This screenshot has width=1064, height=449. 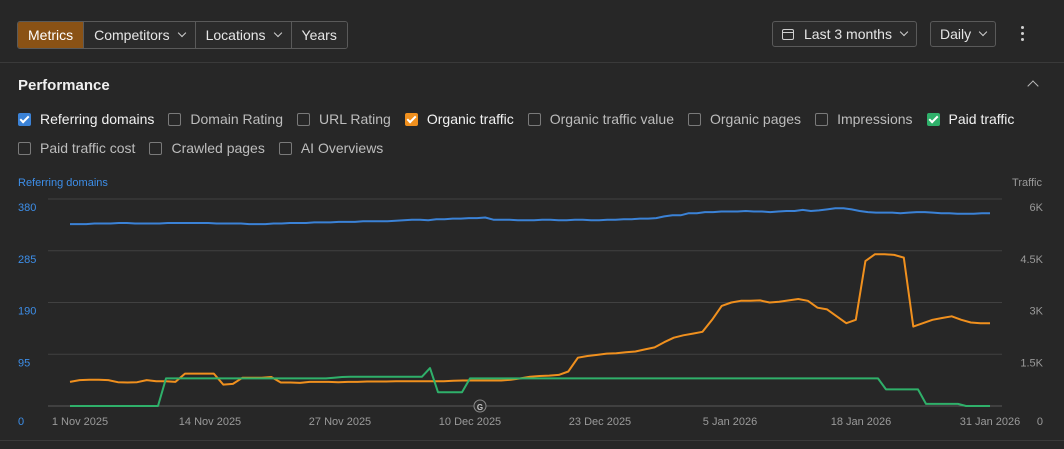 I want to click on right-axis-title: Traffic, so click(x=1027, y=183).